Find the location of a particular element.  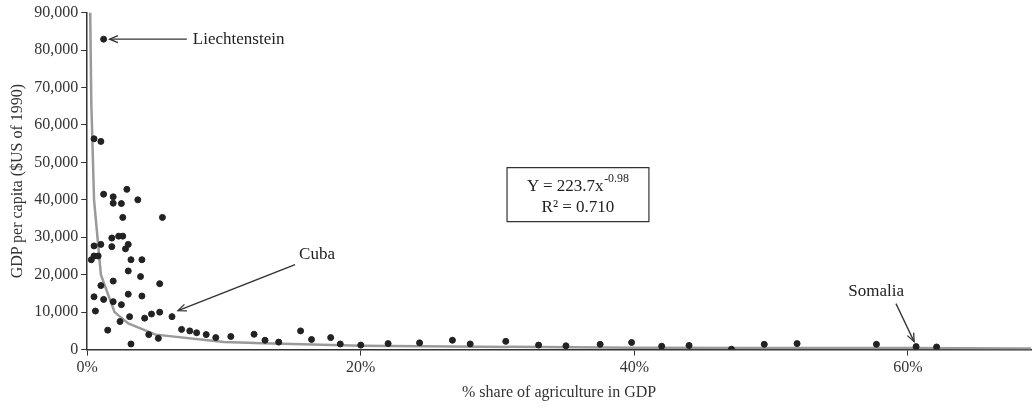

x-tick-label: 20% is located at coordinates (361, 367).